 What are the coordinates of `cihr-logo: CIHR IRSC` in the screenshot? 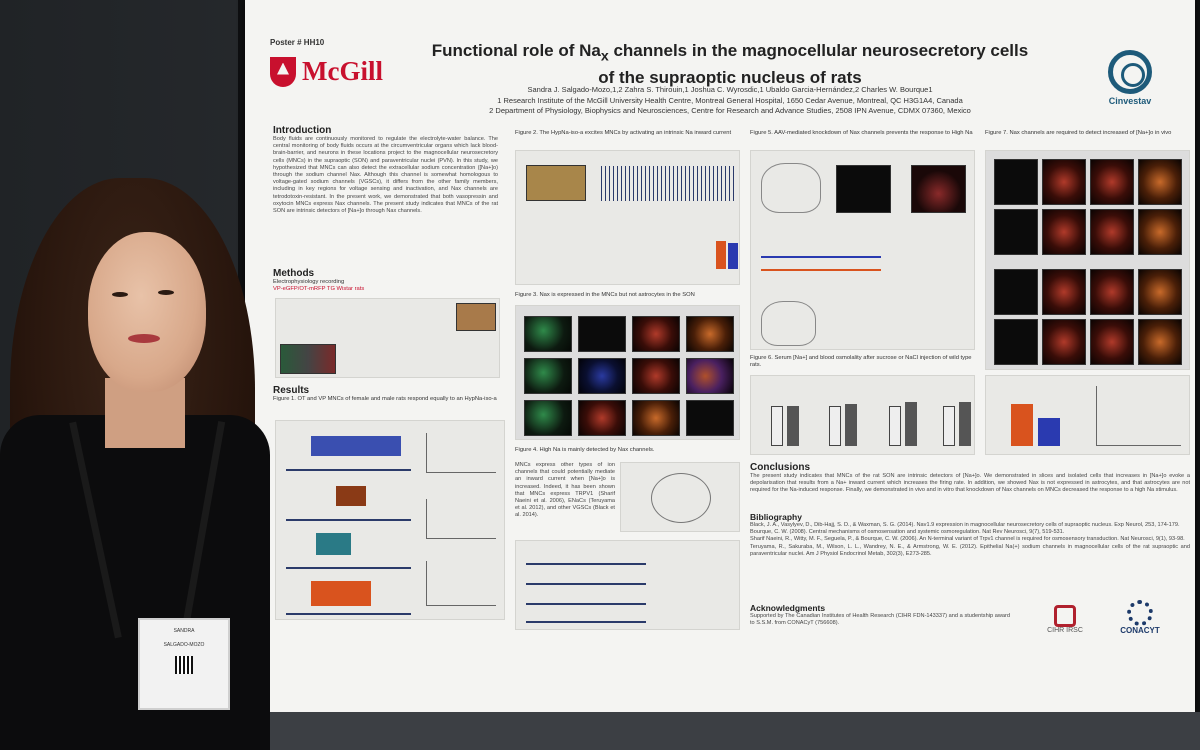 It's located at (1065, 619).